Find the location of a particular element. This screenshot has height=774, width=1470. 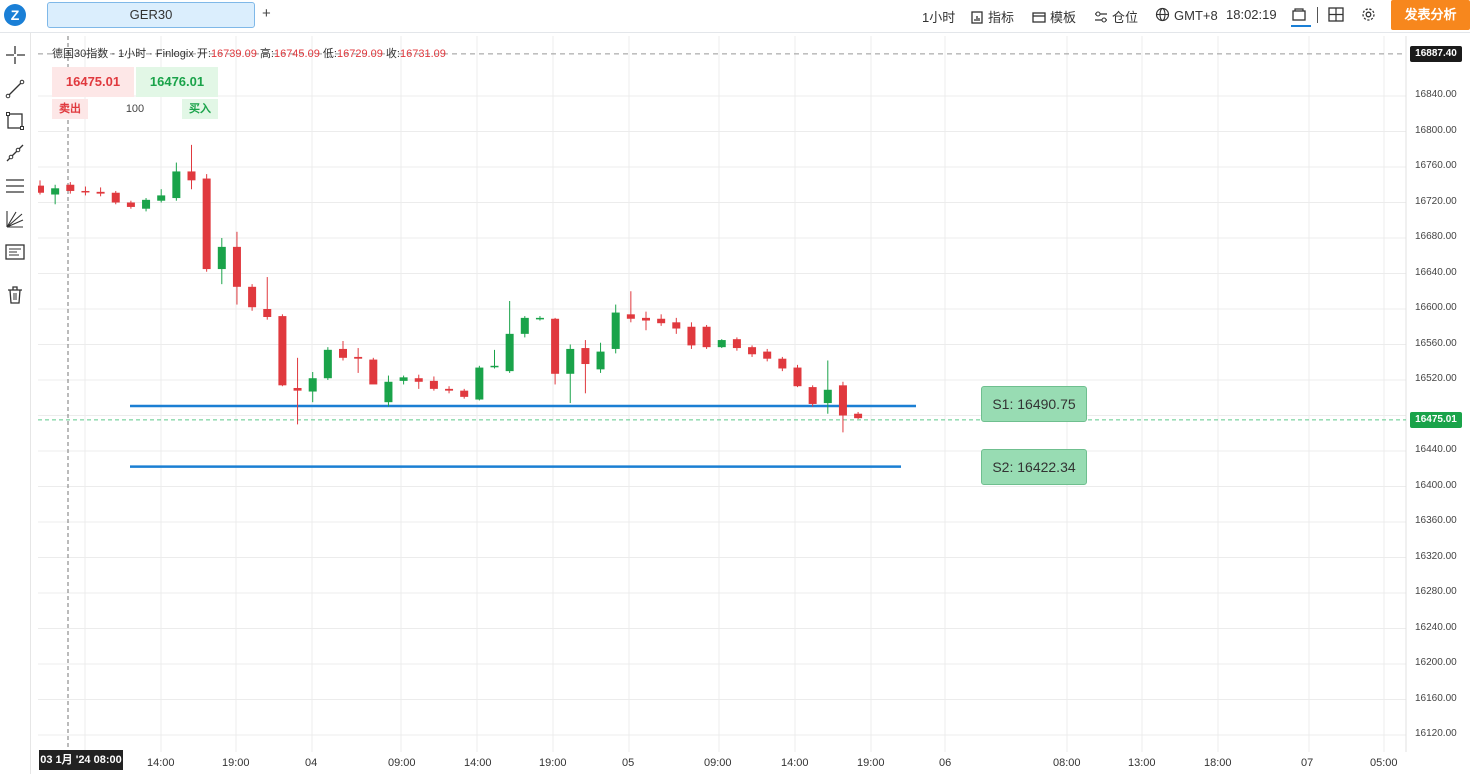

x-tick-label: 08:00 is located at coordinates (1067, 763).